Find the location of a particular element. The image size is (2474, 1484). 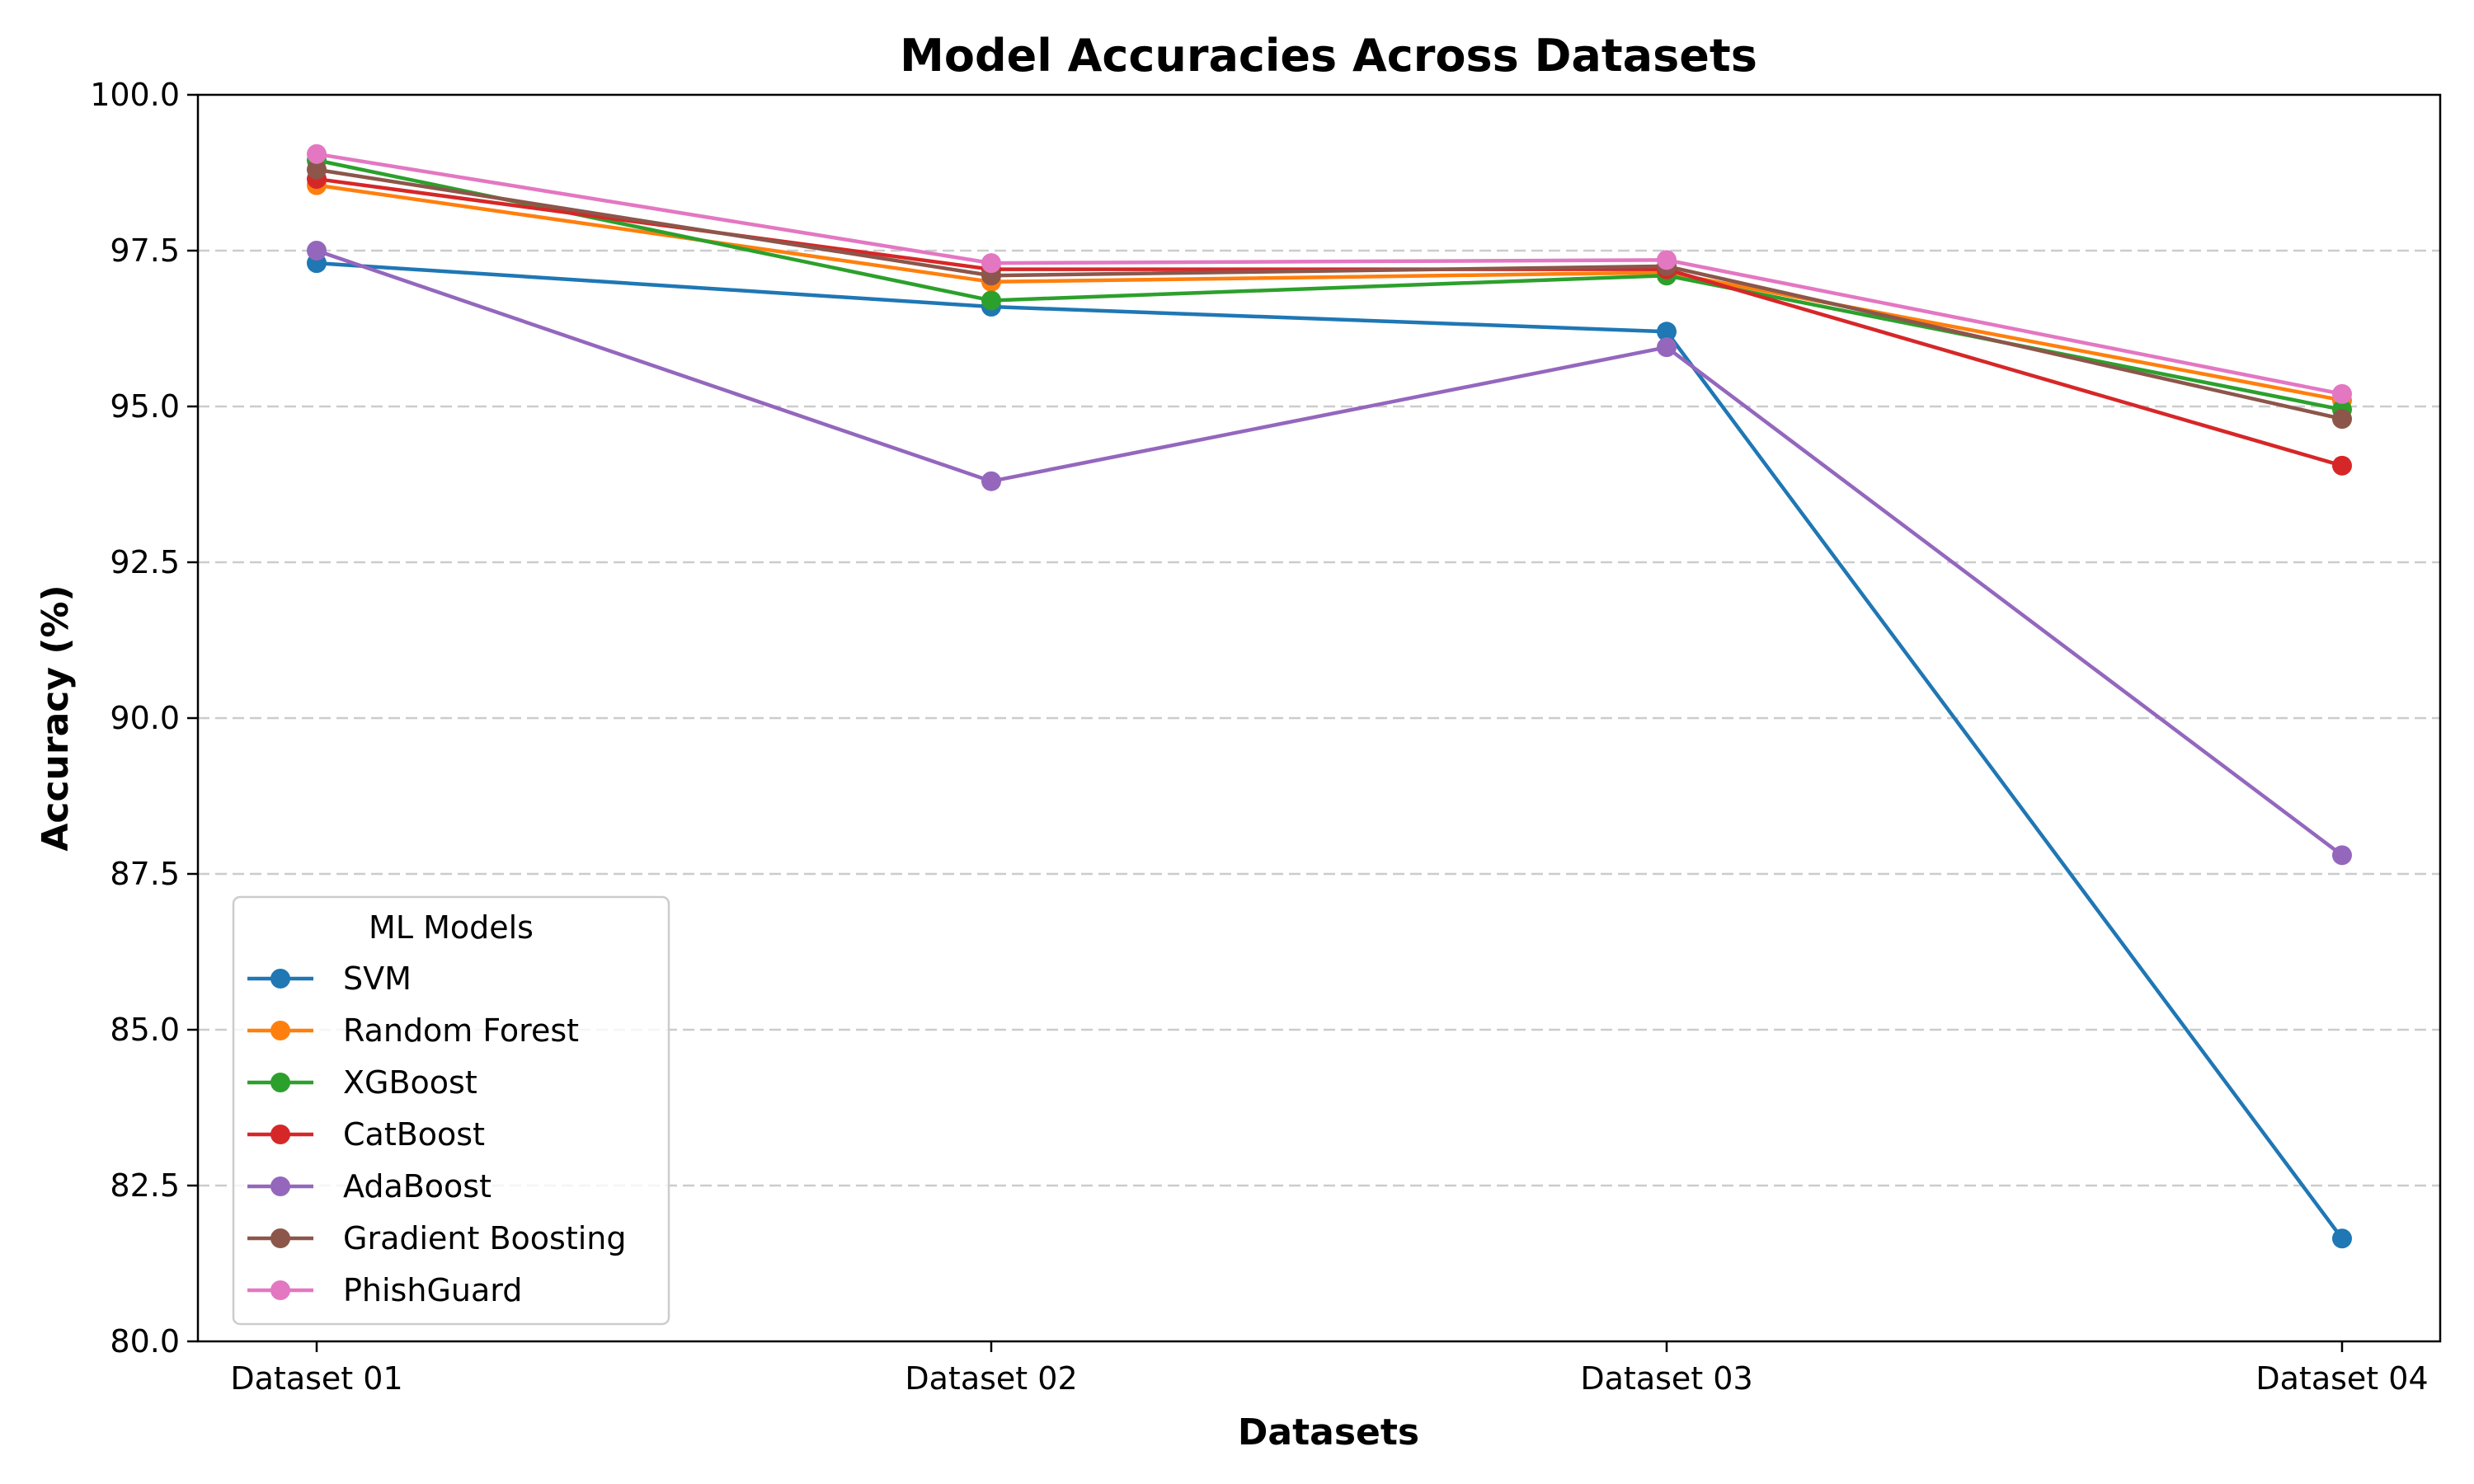

x-axis-label: Datasets is located at coordinates (1328, 1432).